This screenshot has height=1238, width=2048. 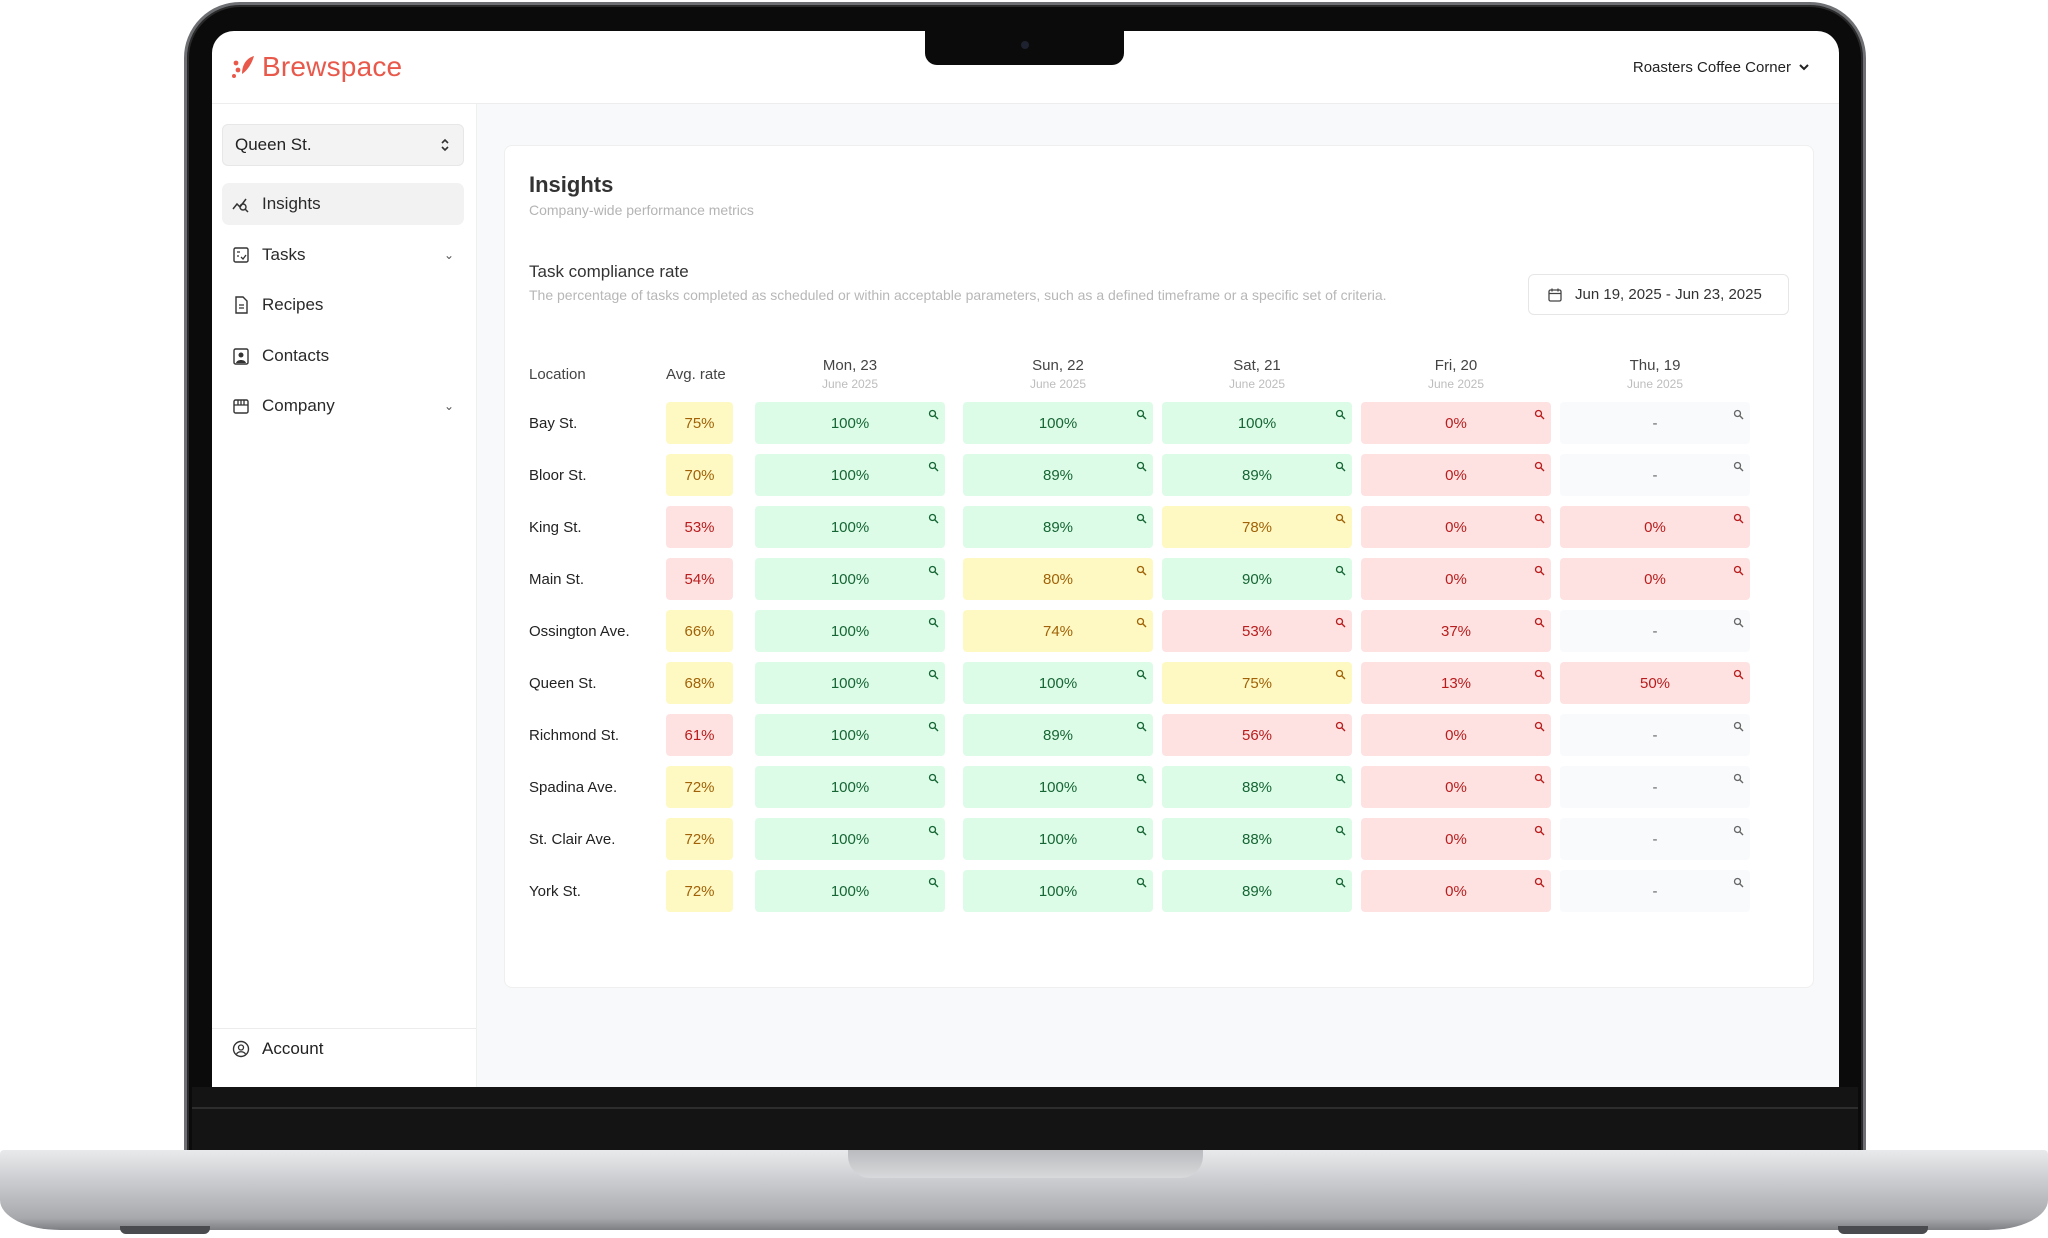 What do you see at coordinates (1456, 683) in the screenshot?
I see `compliance-cell: 13%` at bounding box center [1456, 683].